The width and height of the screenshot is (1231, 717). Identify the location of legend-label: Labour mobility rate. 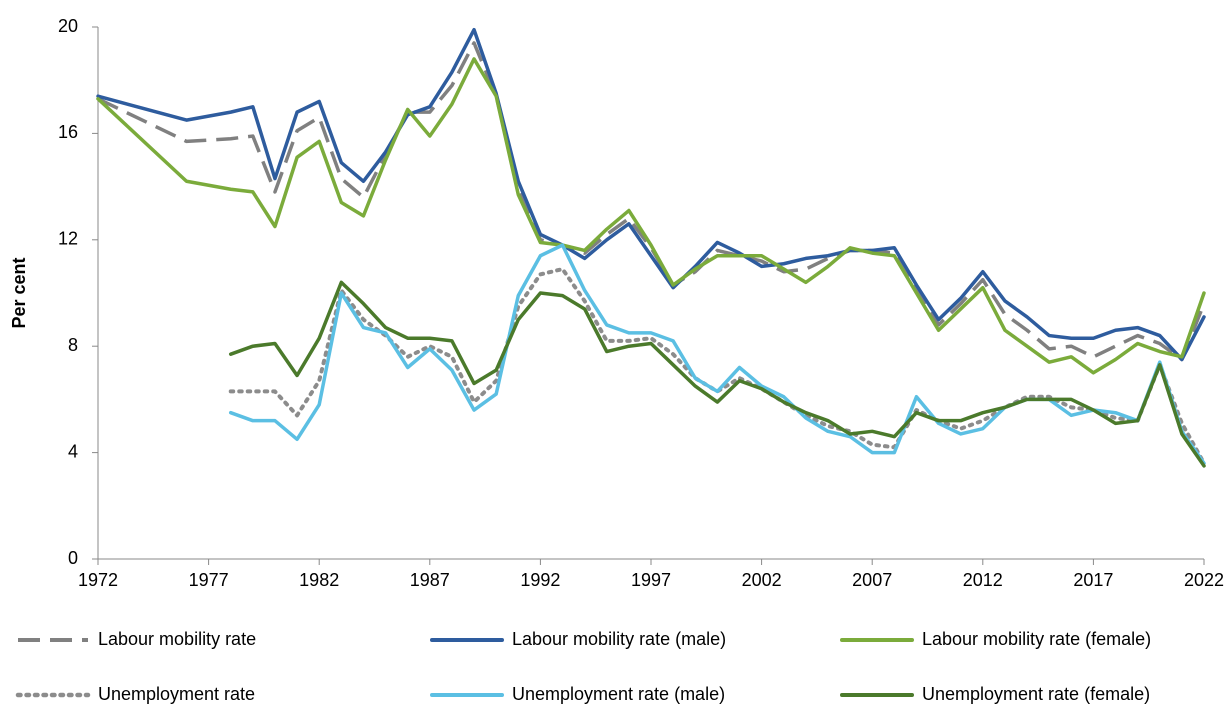
(177, 639).